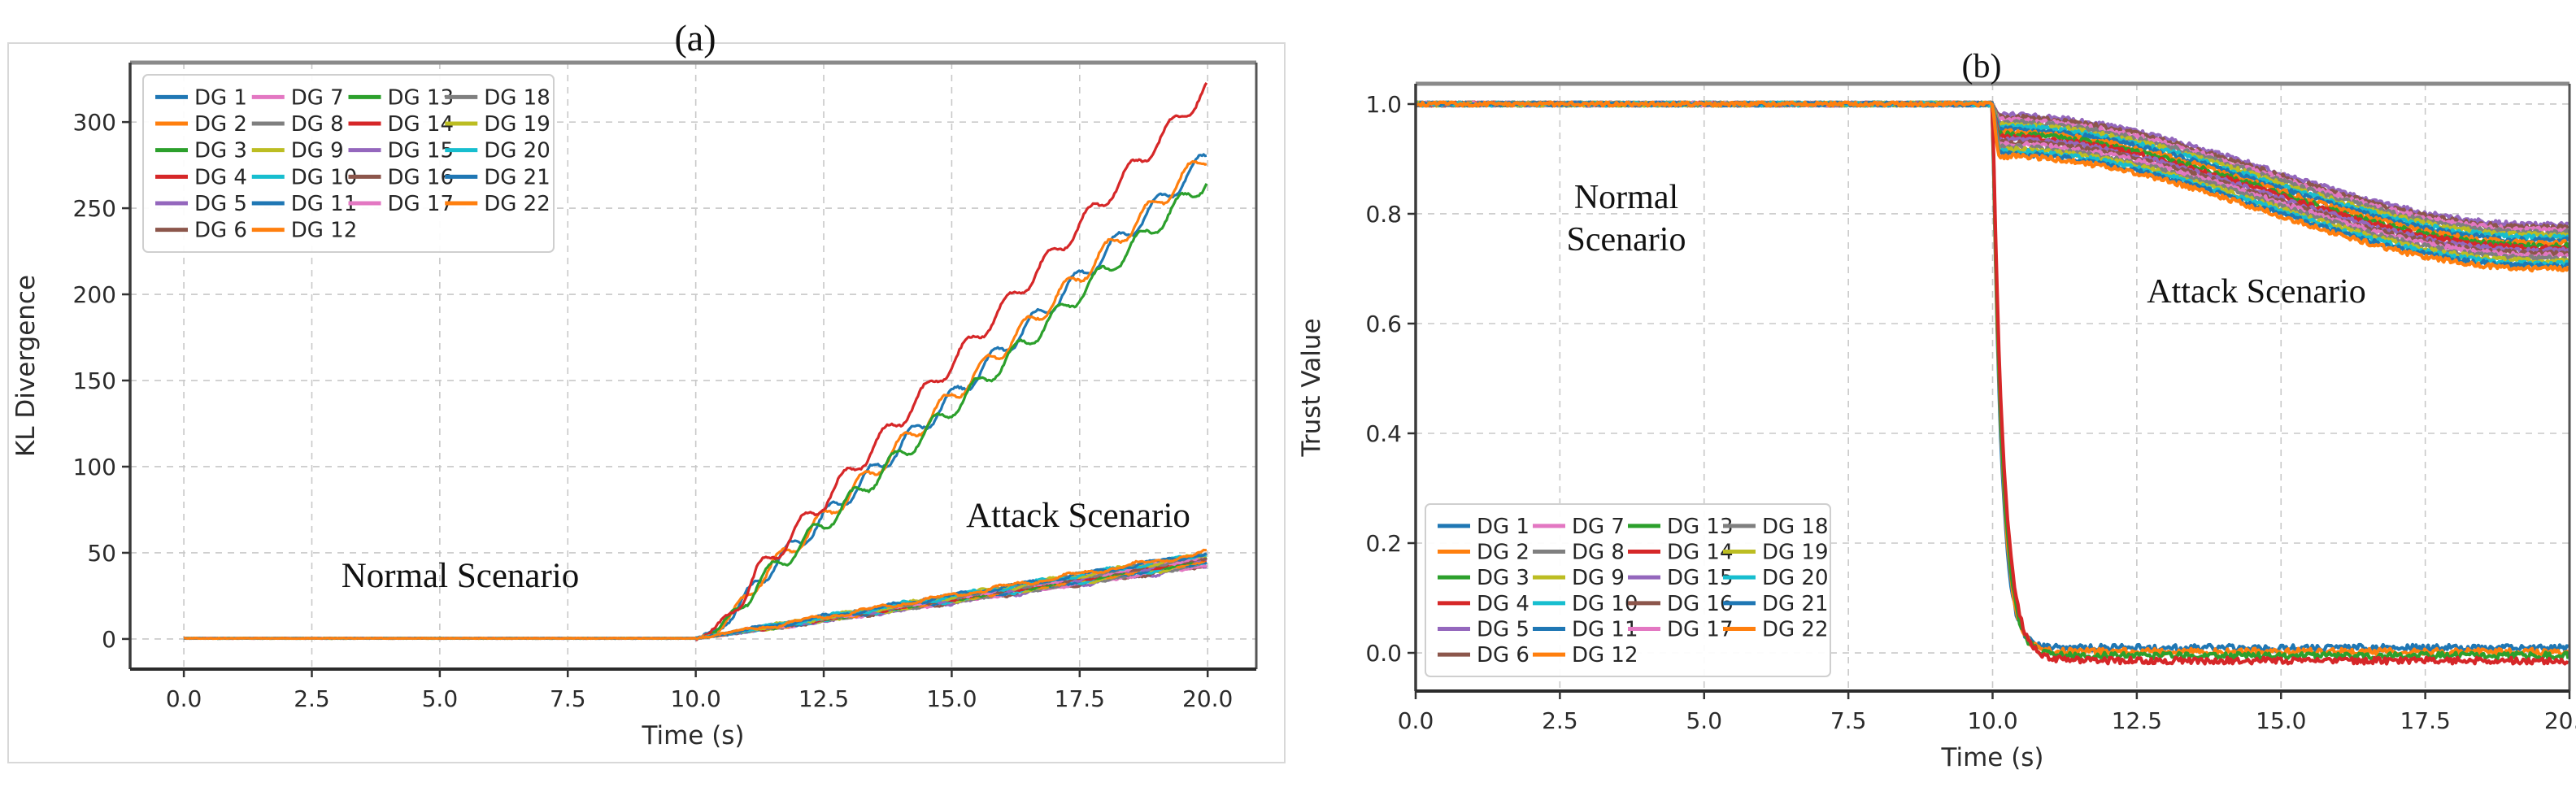 Image resolution: width=2576 pixels, height=787 pixels. I want to click on y-tick-label: 300, so click(95, 122).